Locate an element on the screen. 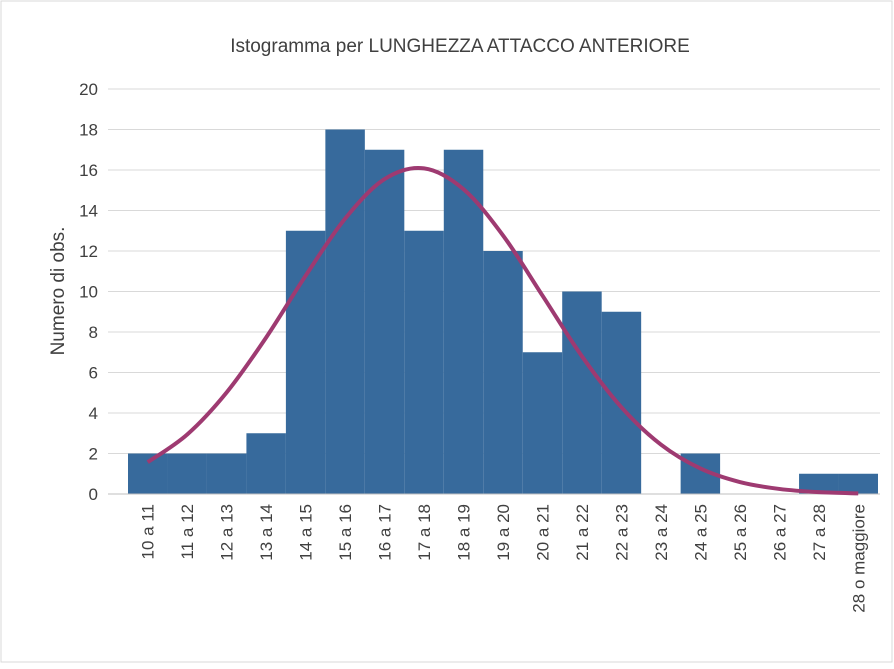 This screenshot has width=894, height=669. x-tick-label: 27 a 28 is located at coordinates (819, 532).